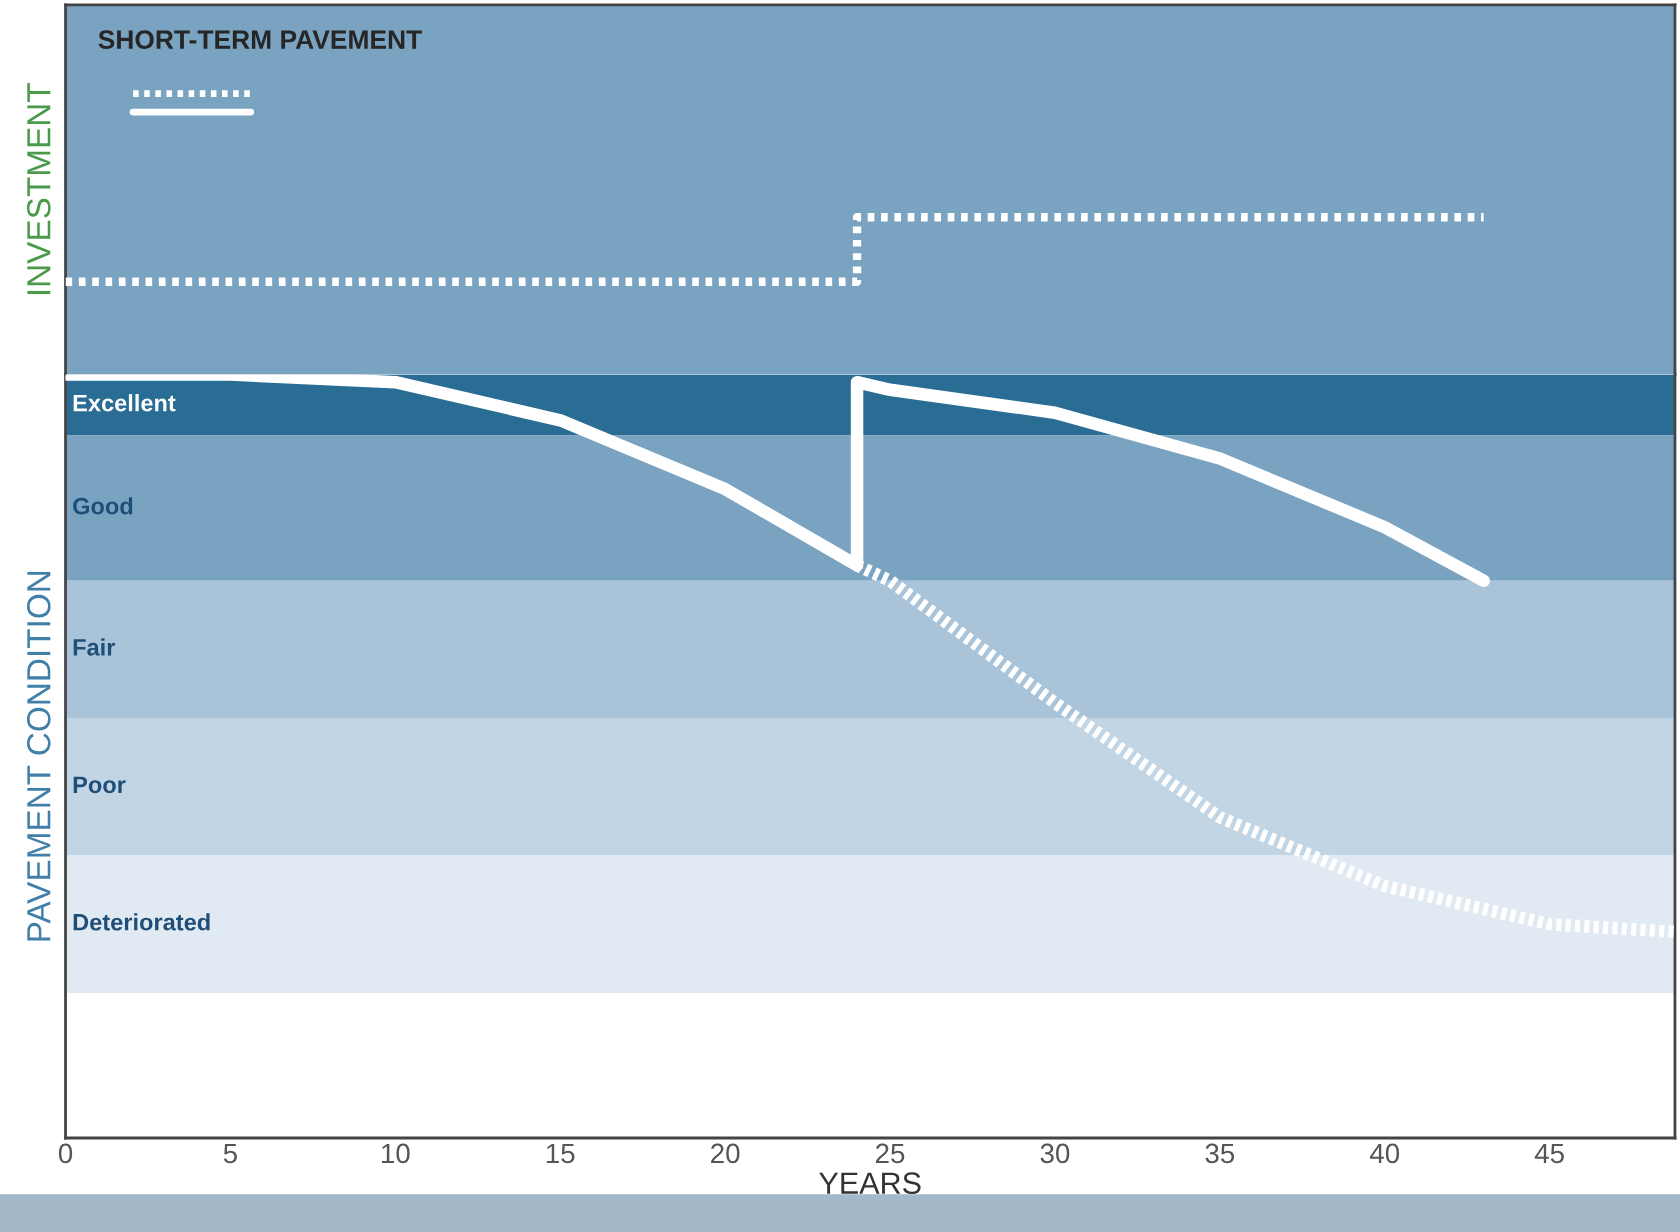  I want to click on x-tick-label: 35, so click(1220, 1153).